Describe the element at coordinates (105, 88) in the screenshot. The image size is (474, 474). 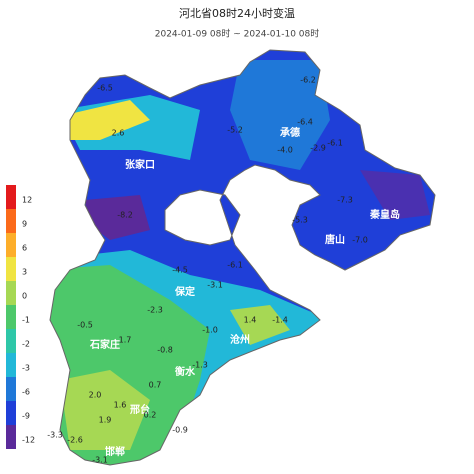
I see `station-value: -6.5` at that location.